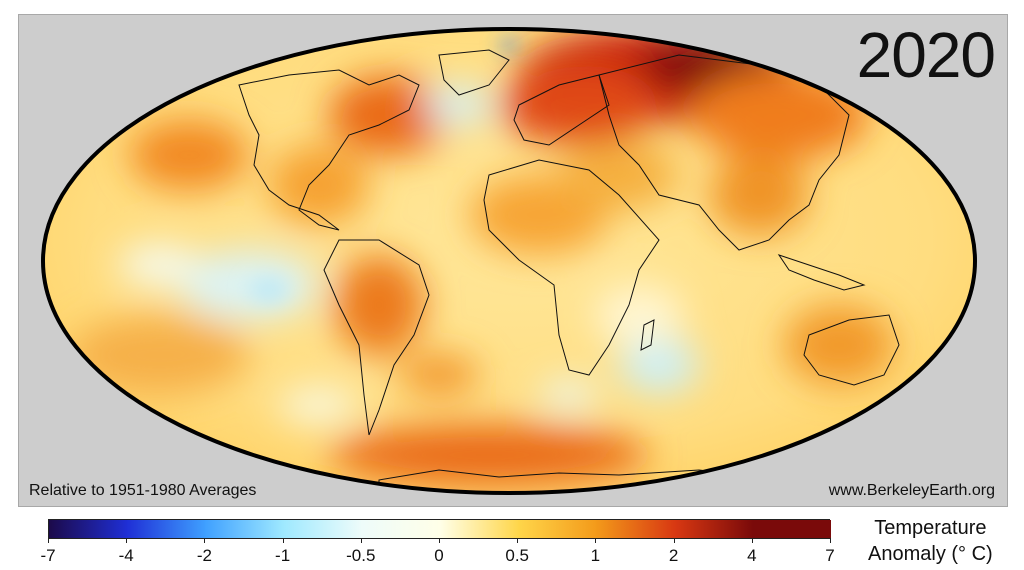 The width and height of the screenshot is (1024, 570). I want to click on source-caption: www.BerkeleyEarth.org, so click(911, 490).